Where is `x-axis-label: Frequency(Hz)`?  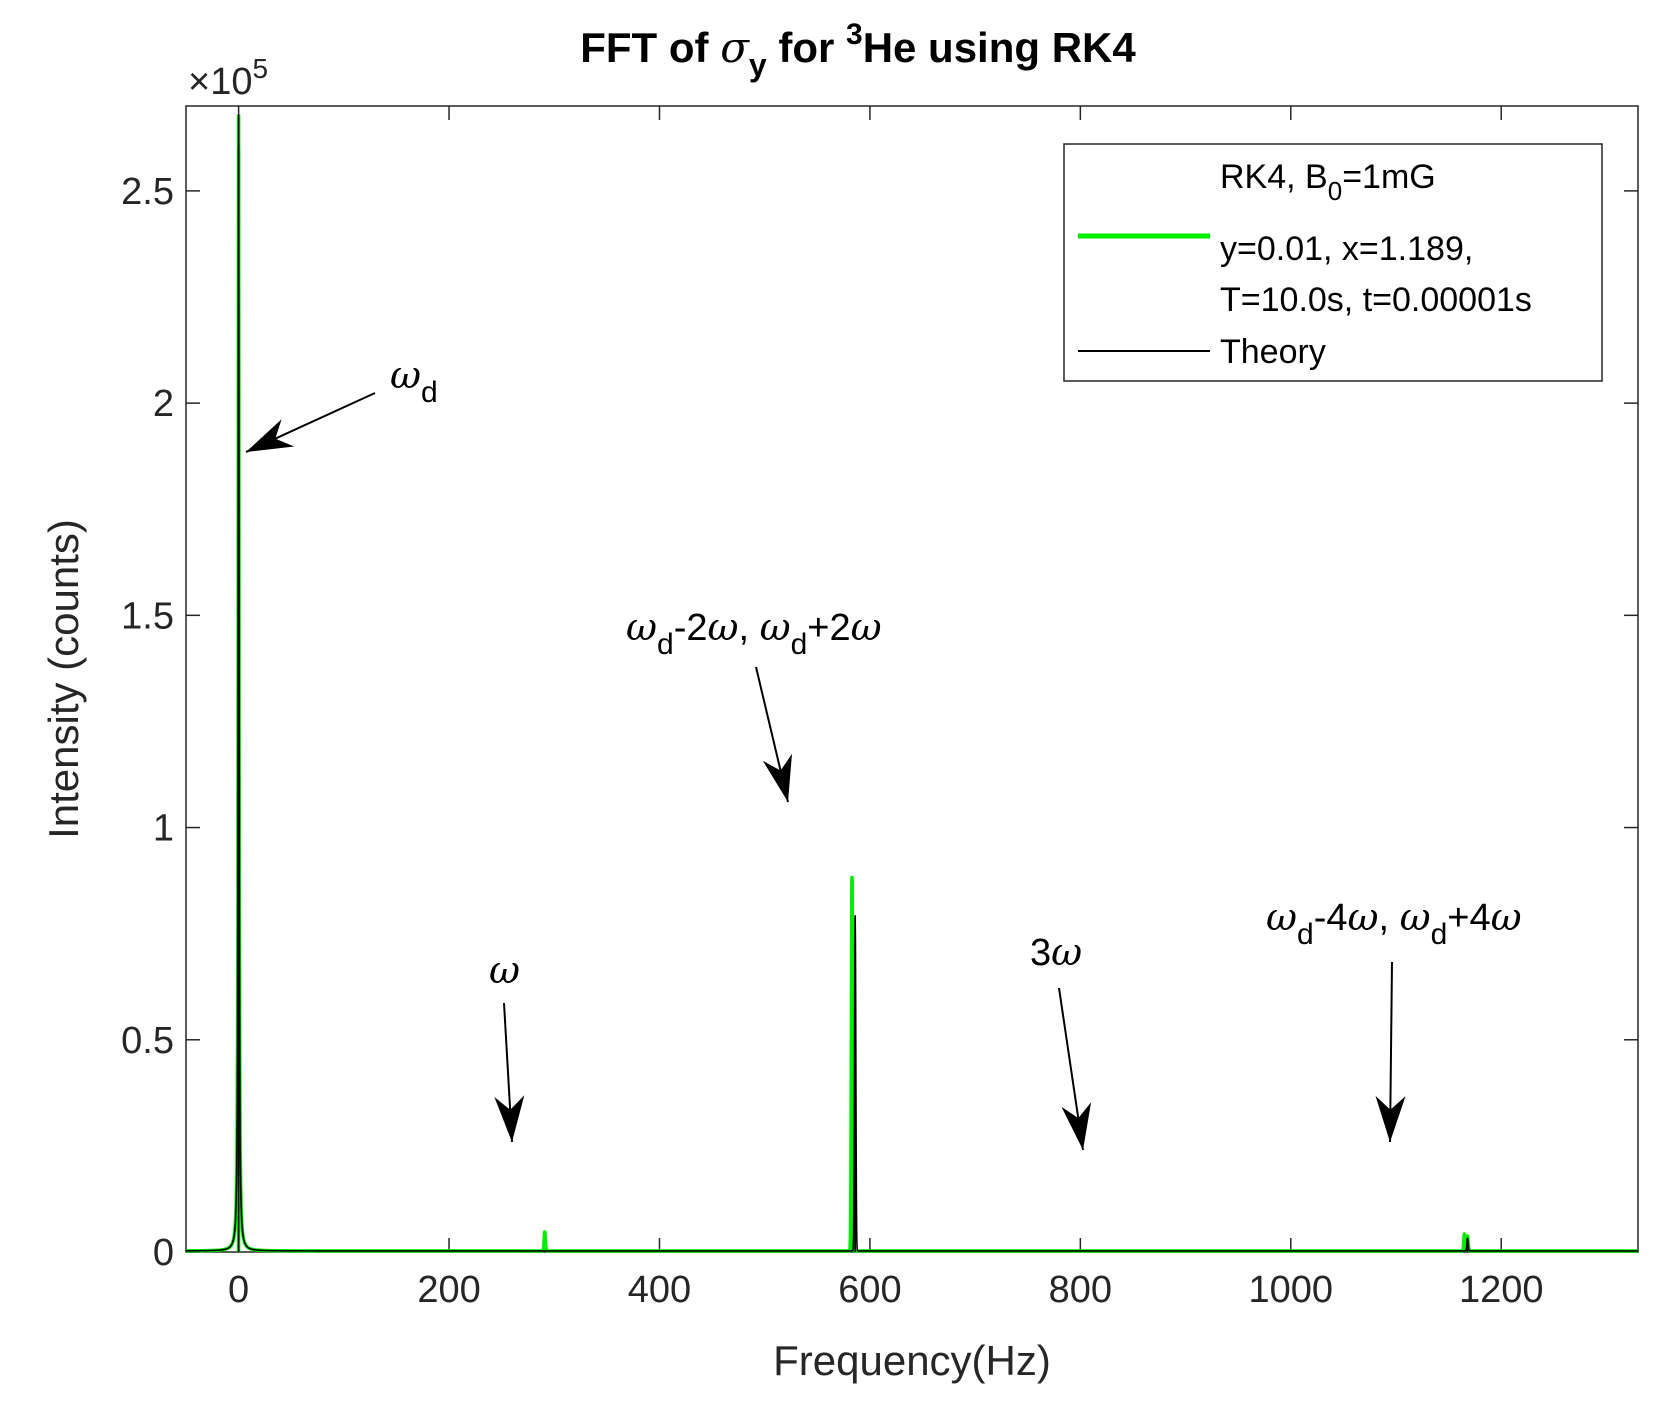
x-axis-label: Frequency(Hz) is located at coordinates (912, 1360).